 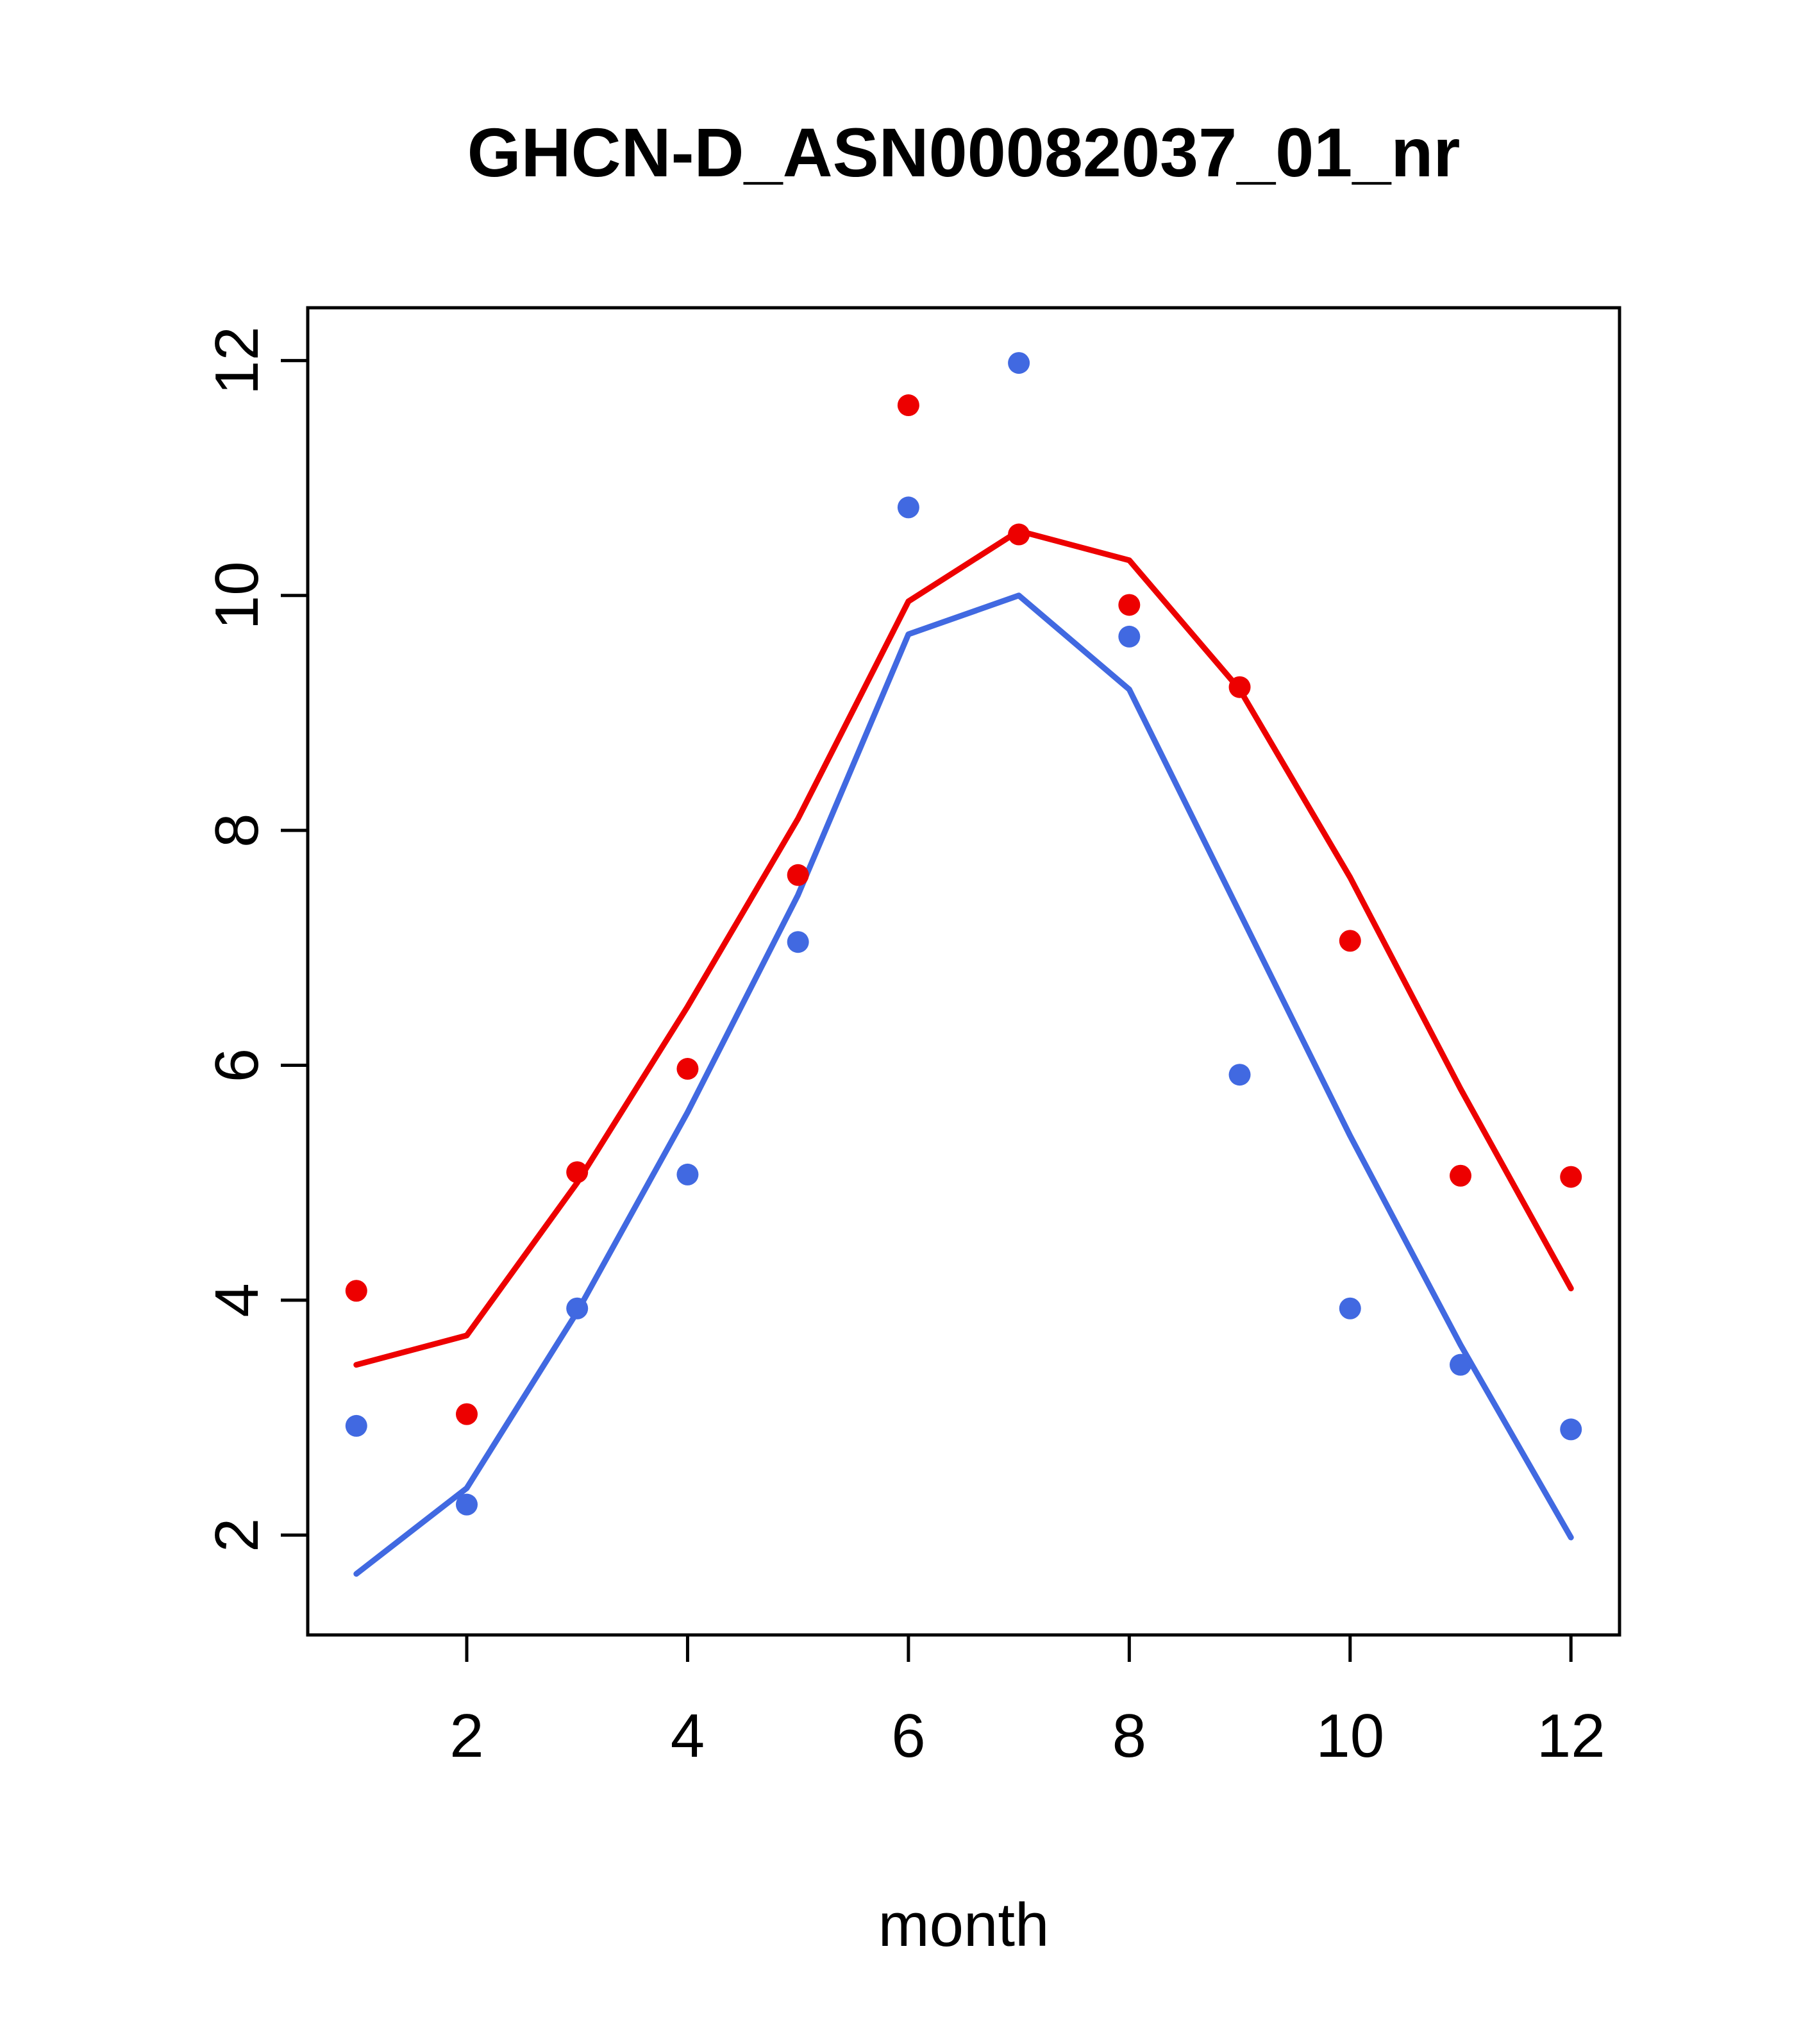 What do you see at coordinates (1350, 1736) in the screenshot?
I see `x-tick-label: 10` at bounding box center [1350, 1736].